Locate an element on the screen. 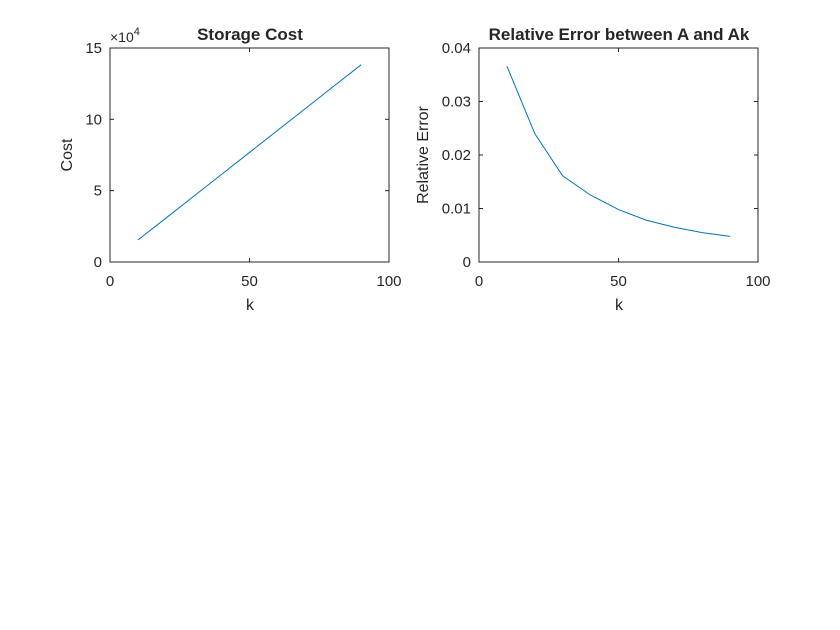 The width and height of the screenshot is (840, 630). chart-title: Storage Cost is located at coordinates (250, 34).